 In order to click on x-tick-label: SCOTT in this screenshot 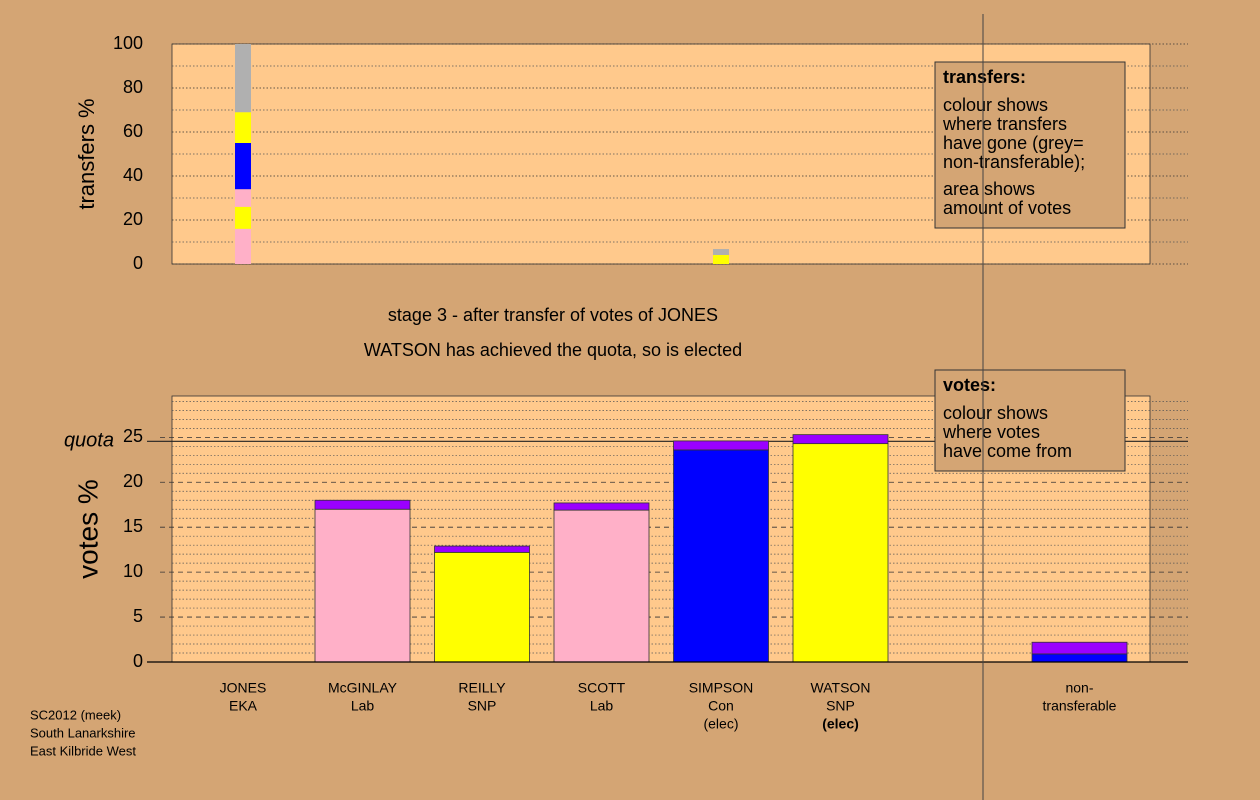, I will do `click(602, 688)`.